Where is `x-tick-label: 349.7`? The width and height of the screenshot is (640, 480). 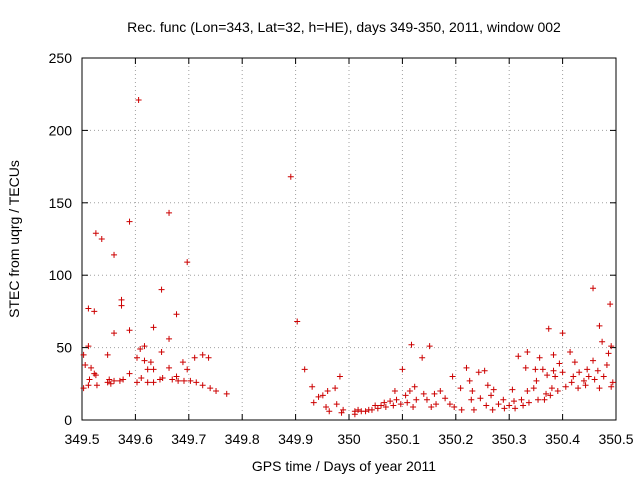 x-tick-label: 349.7 is located at coordinates (188, 439).